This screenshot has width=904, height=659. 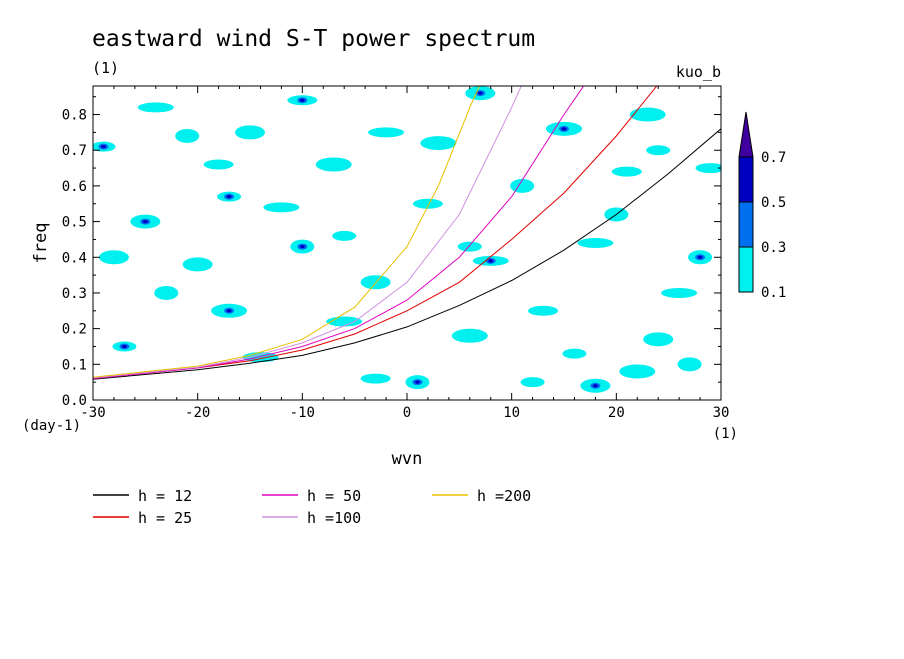 What do you see at coordinates (74, 294) in the screenshot?
I see `y-tick-label: 0.3` at bounding box center [74, 294].